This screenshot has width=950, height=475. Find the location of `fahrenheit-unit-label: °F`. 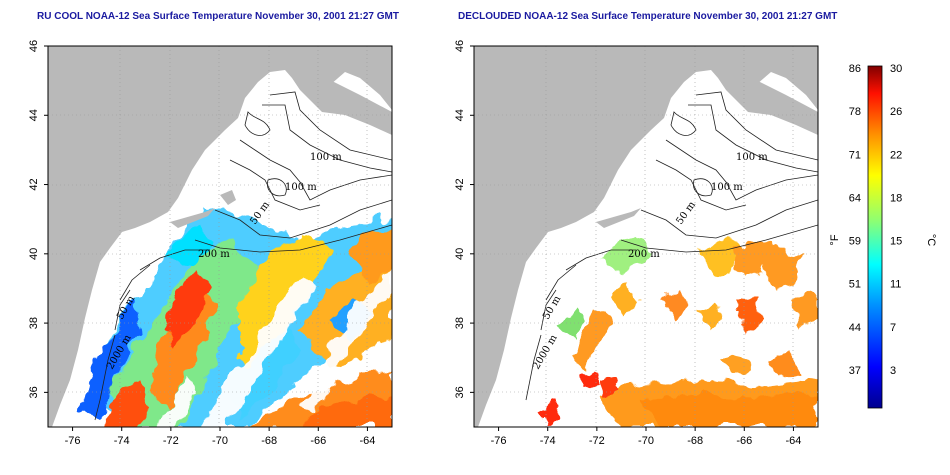

fahrenheit-unit-label: °F is located at coordinates (835, 239).